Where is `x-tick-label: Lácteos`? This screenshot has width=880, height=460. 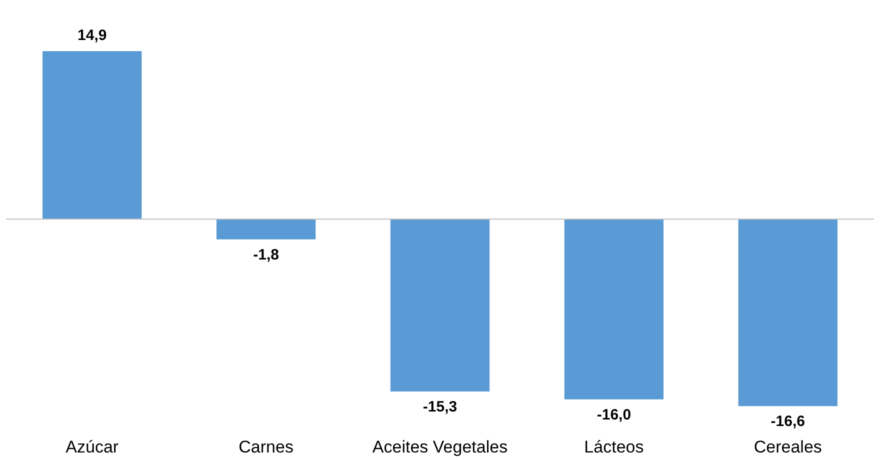 x-tick-label: Lácteos is located at coordinates (614, 447).